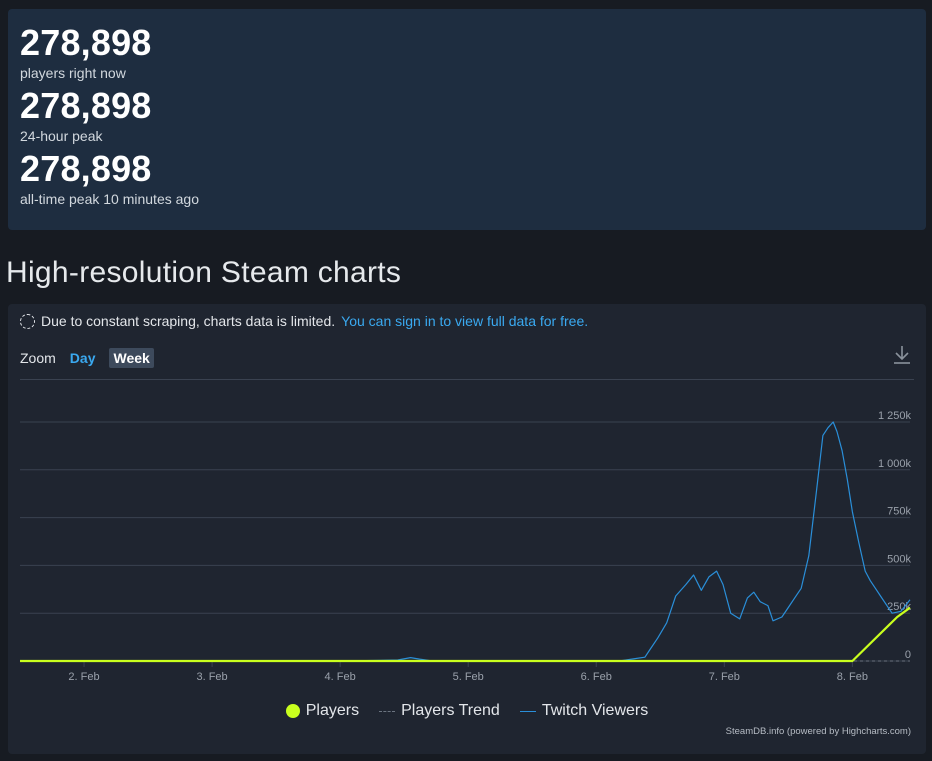 The width and height of the screenshot is (932, 761). What do you see at coordinates (82, 358) in the screenshot?
I see `zoom-day-button: Day` at bounding box center [82, 358].